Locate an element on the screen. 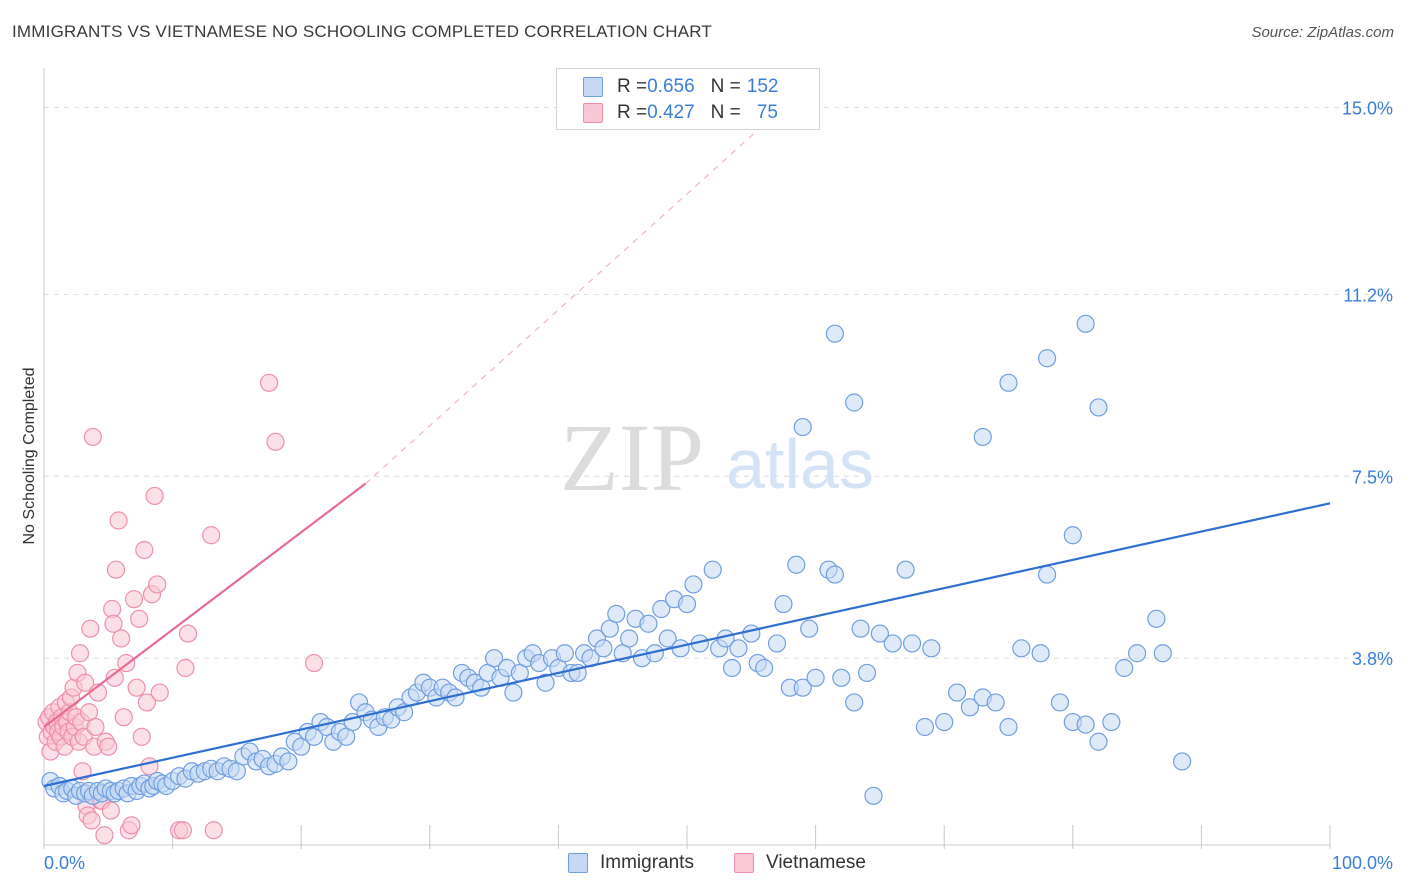 The height and width of the screenshot is (892, 1406). legend-row-vietnamese: R = 0.427 N = 75 is located at coordinates (680, 113).